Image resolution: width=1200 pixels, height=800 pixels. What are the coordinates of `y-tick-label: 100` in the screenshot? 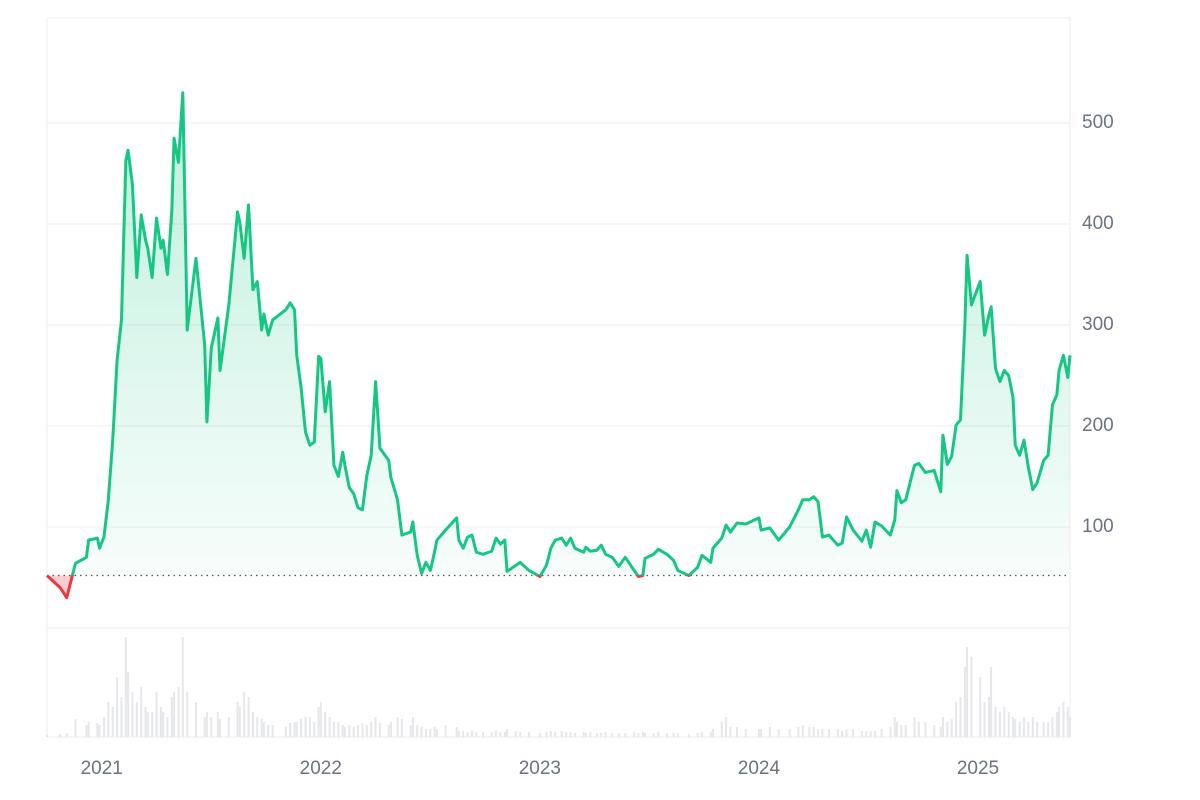 It's located at (1098, 526).